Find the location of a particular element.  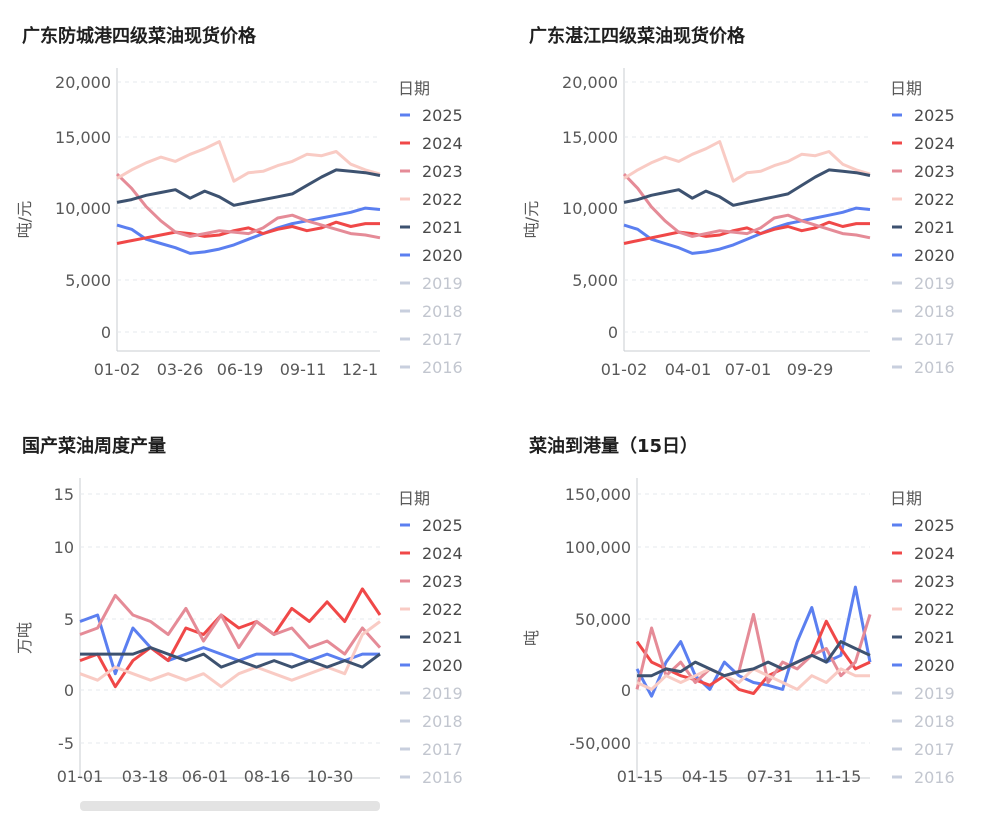

x-tick-label: 04-15 is located at coordinates (705, 776).